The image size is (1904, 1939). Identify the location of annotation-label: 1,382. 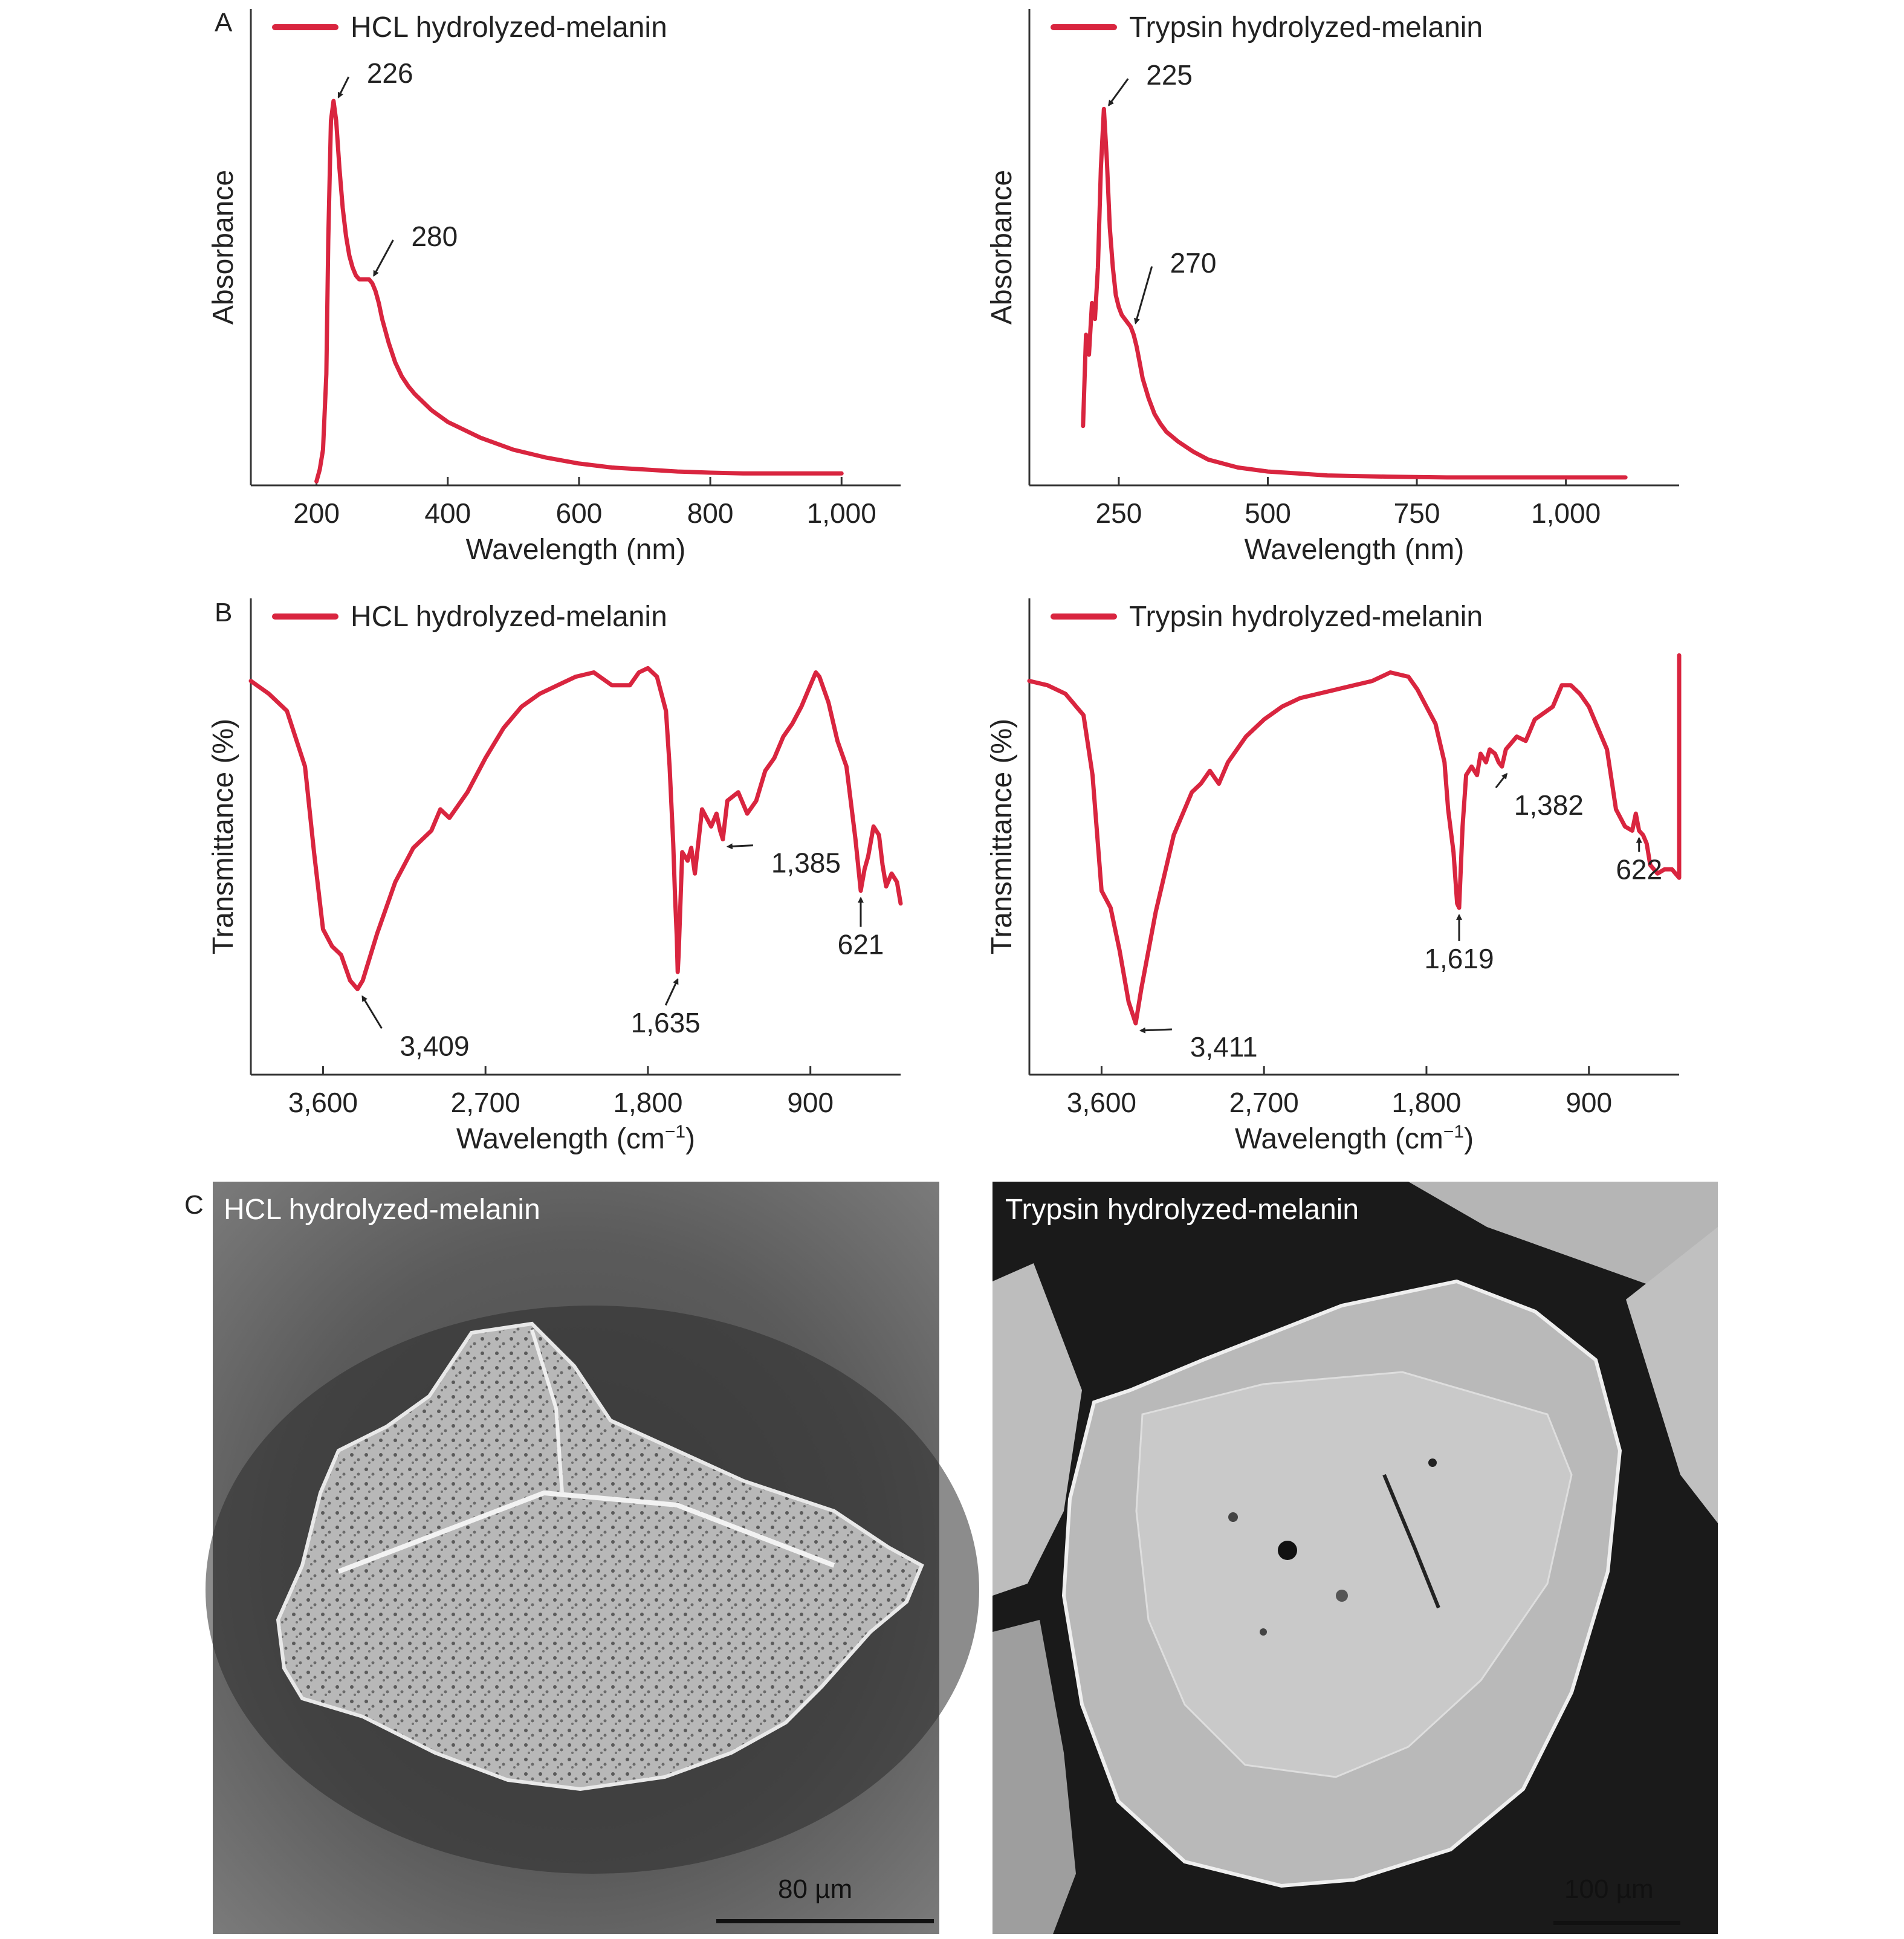
(1549, 805).